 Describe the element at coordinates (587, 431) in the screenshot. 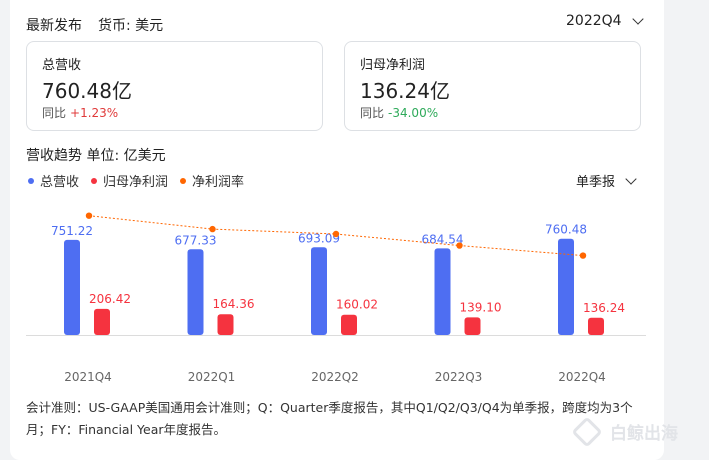

I see `watermark-logo-icon` at that location.